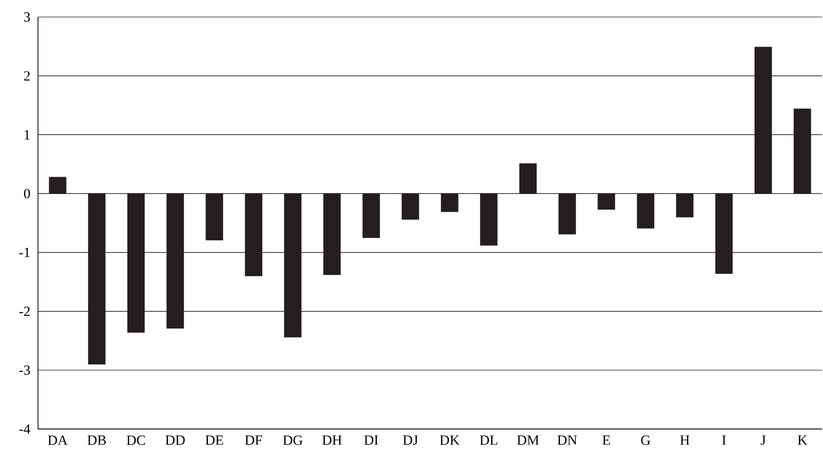 The width and height of the screenshot is (823, 461). I want to click on x-tick-label: DE, so click(214, 440).